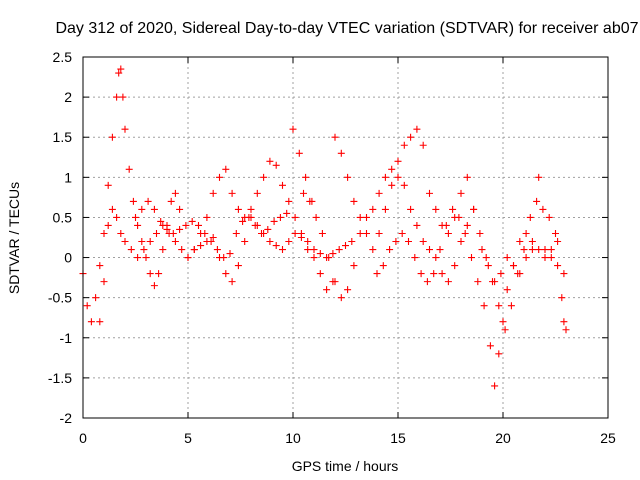  Describe the element at coordinates (63, 57) in the screenshot. I see `y-tick-label: 2.5` at that location.